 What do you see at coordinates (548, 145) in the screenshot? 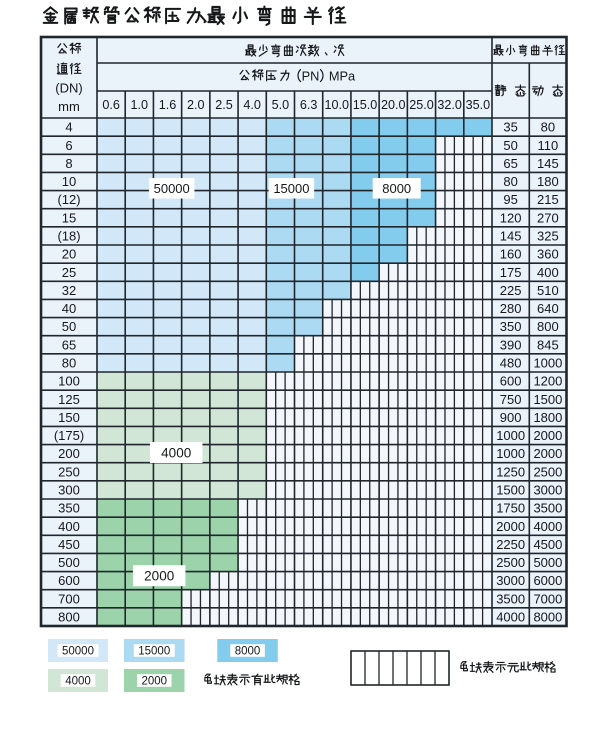
I see `svg-text: 110` at bounding box center [548, 145].